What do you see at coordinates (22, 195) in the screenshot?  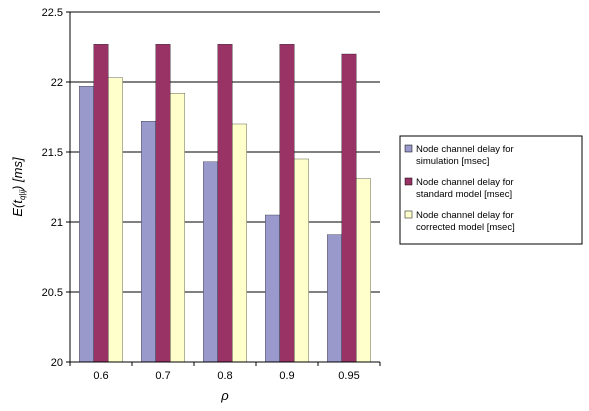 I see `y-axis-title-subscript: q|ij` at bounding box center [22, 195].